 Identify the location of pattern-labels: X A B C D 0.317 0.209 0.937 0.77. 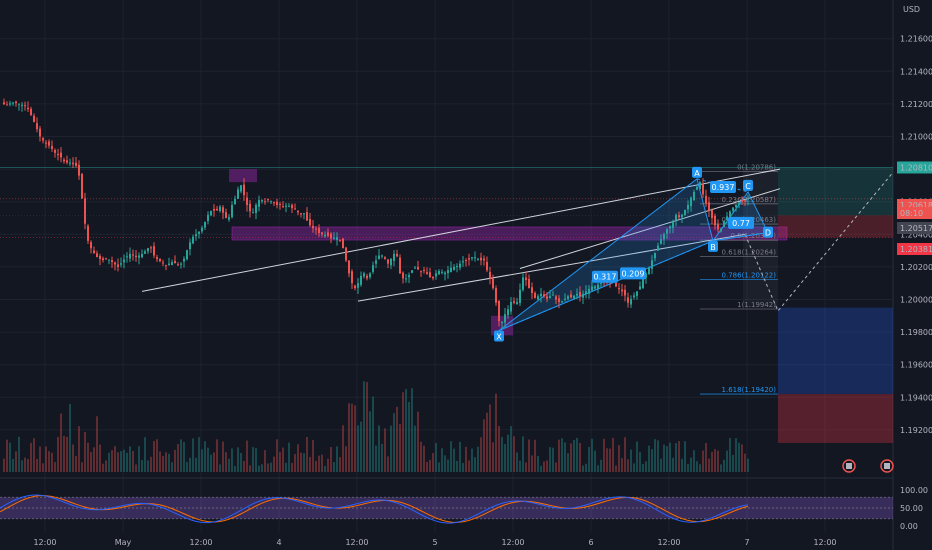
(633, 254).